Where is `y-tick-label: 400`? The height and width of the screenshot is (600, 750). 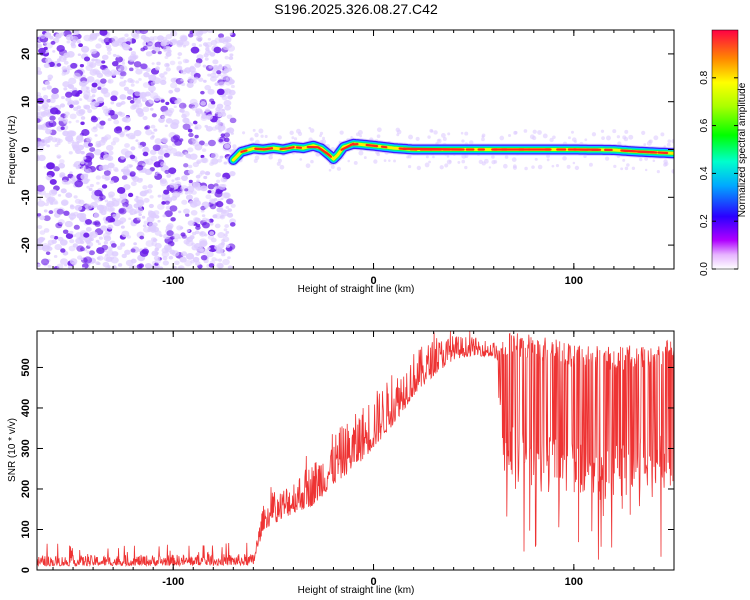 y-tick-label: 400 is located at coordinates (26, 408).